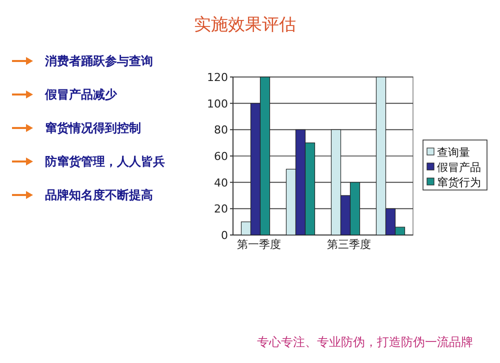 This screenshot has height=363, width=500. I want to click on chart-title: 实施效果评估, so click(245, 25).